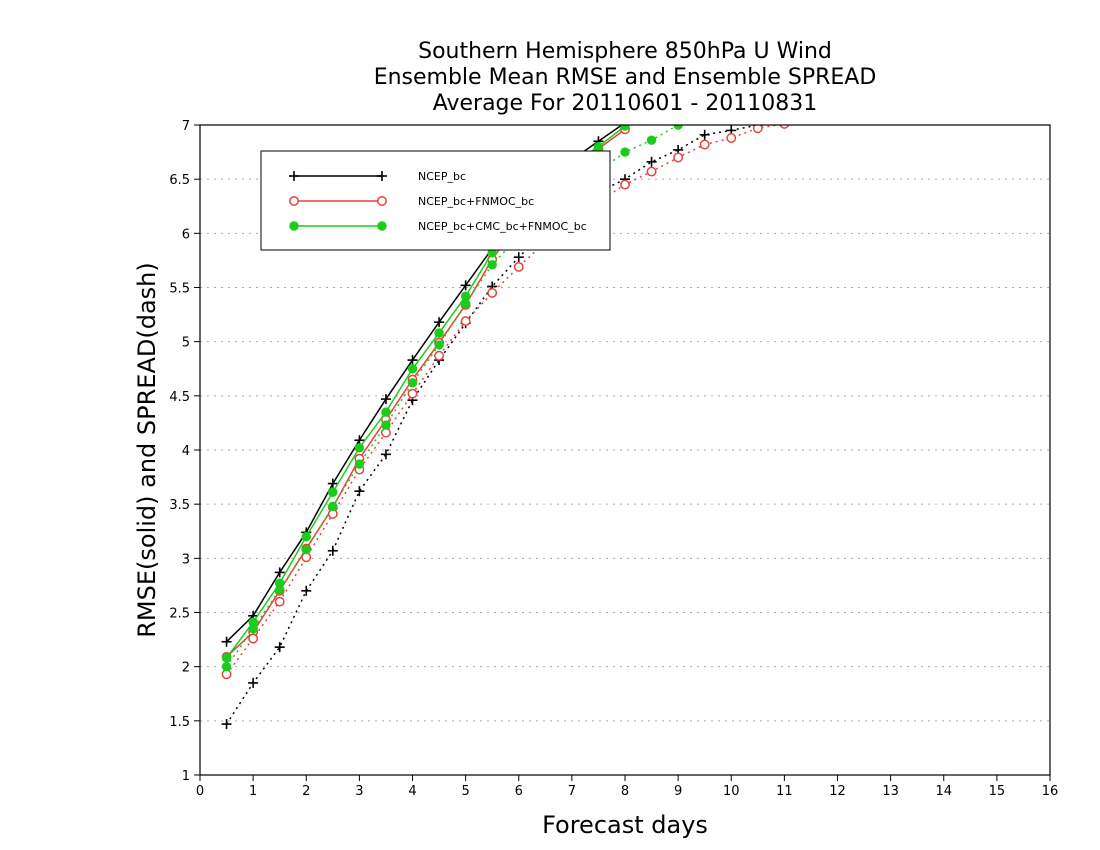  I want to click on x-tick-label: 5, so click(465, 791).